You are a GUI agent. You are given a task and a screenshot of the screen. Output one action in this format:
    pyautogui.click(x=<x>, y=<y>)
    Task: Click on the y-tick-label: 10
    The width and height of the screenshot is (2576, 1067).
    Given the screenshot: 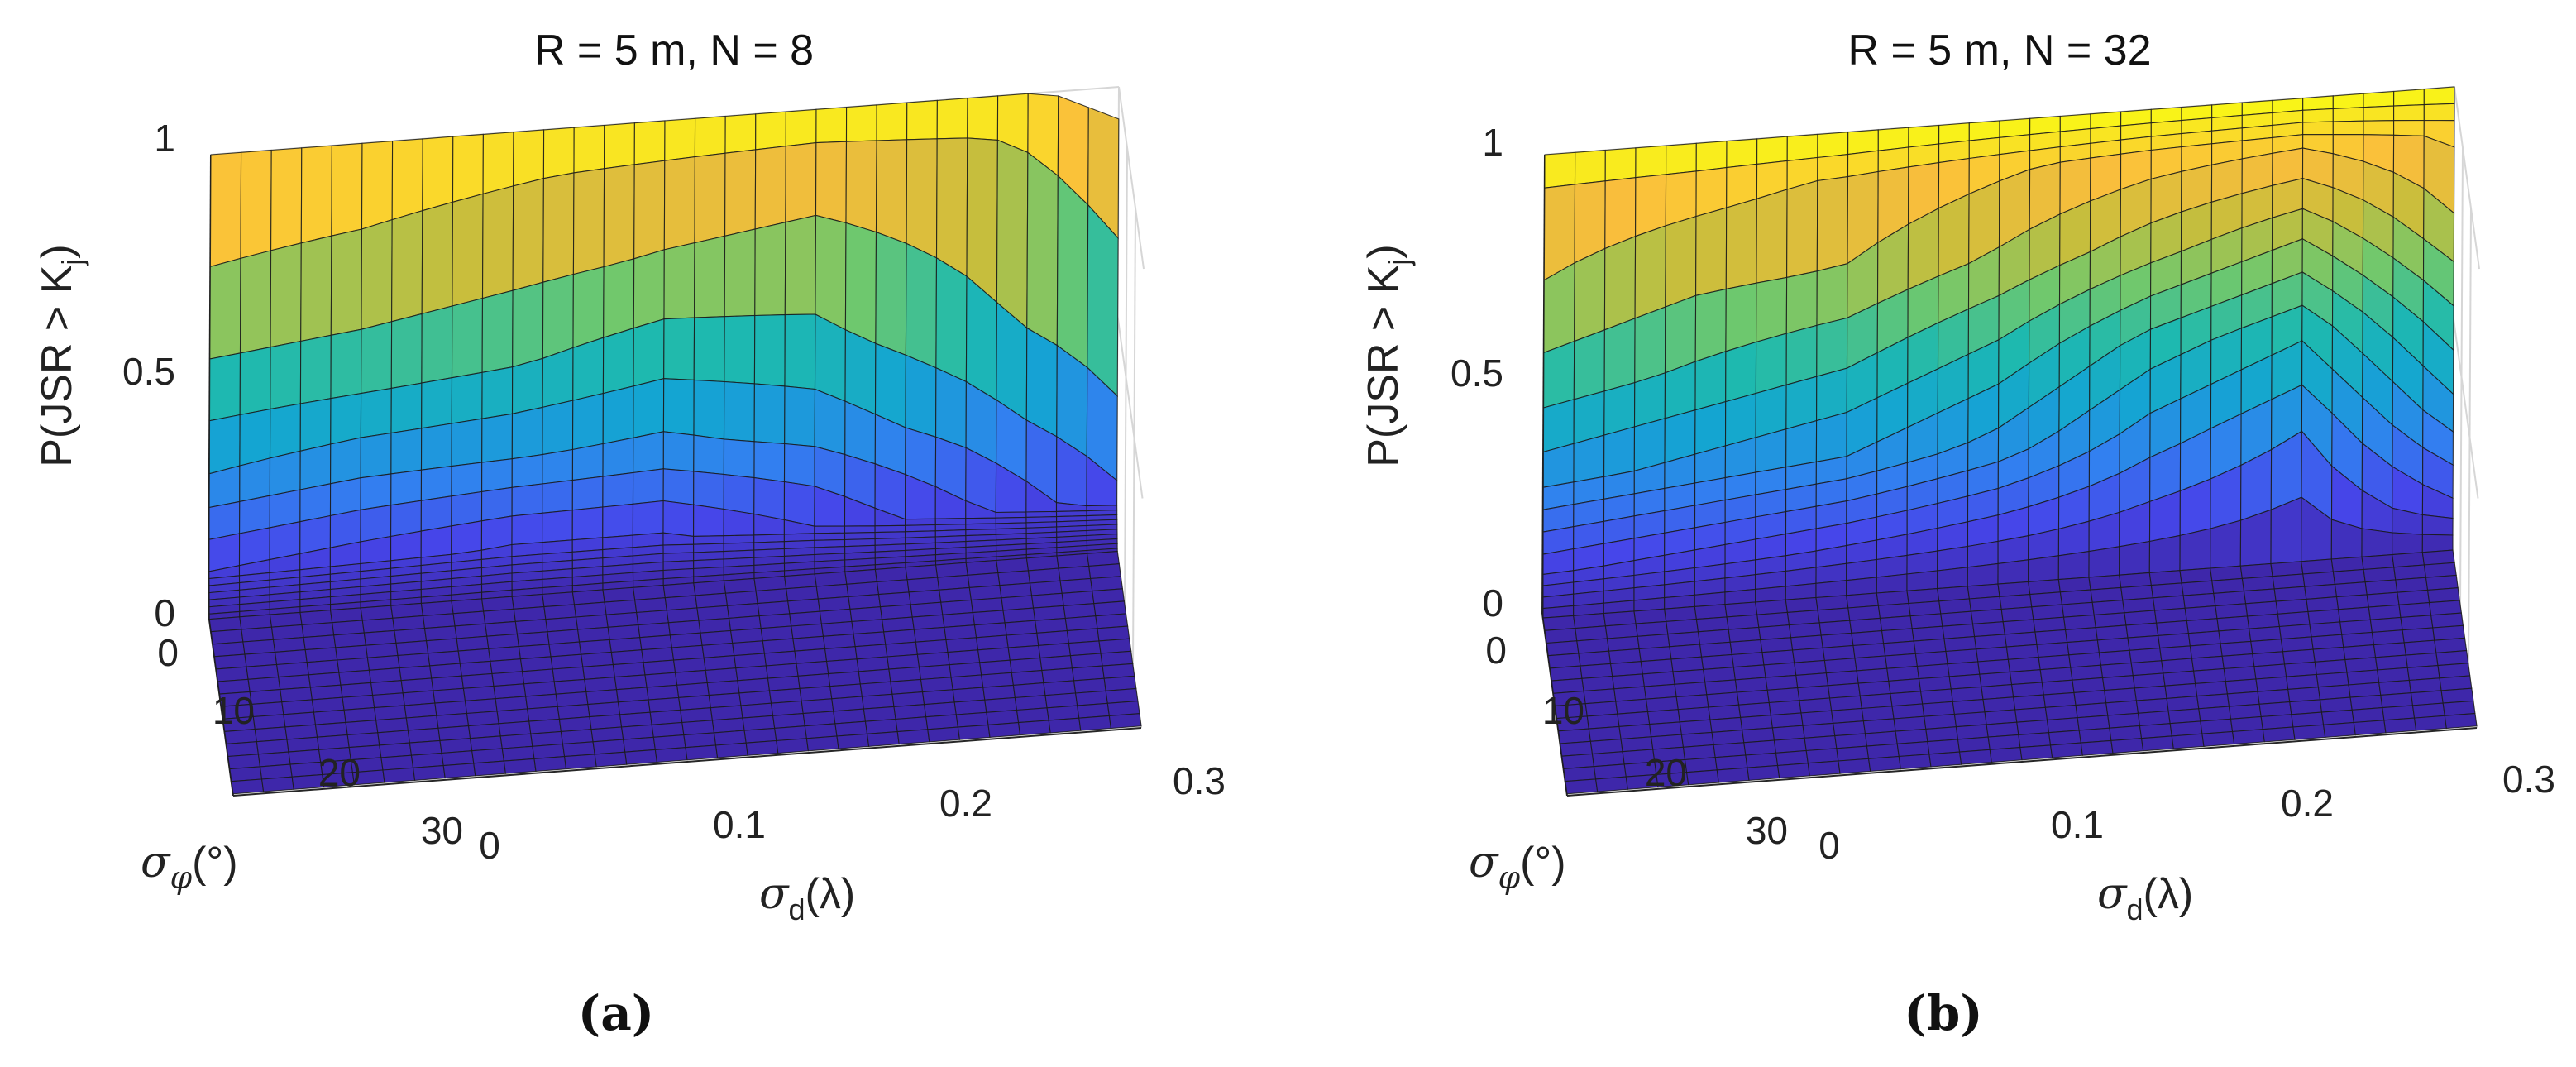 What is the action you would take?
    pyautogui.click(x=1563, y=710)
    